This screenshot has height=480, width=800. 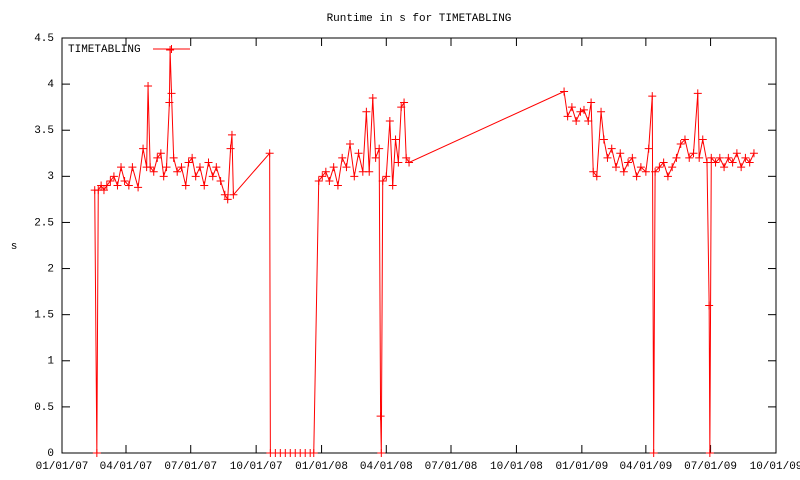 What do you see at coordinates (50, 269) in the screenshot?
I see `y-tick-label: 2` at bounding box center [50, 269].